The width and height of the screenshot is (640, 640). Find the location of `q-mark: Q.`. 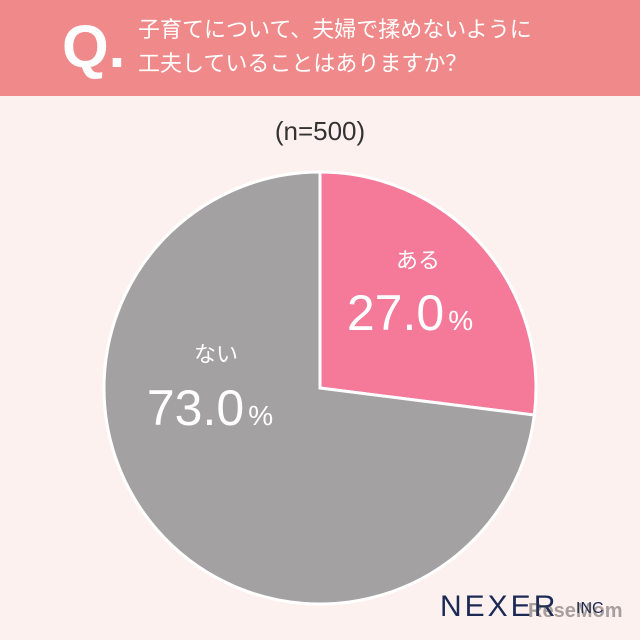

q-mark: Q. is located at coordinates (94, 46).